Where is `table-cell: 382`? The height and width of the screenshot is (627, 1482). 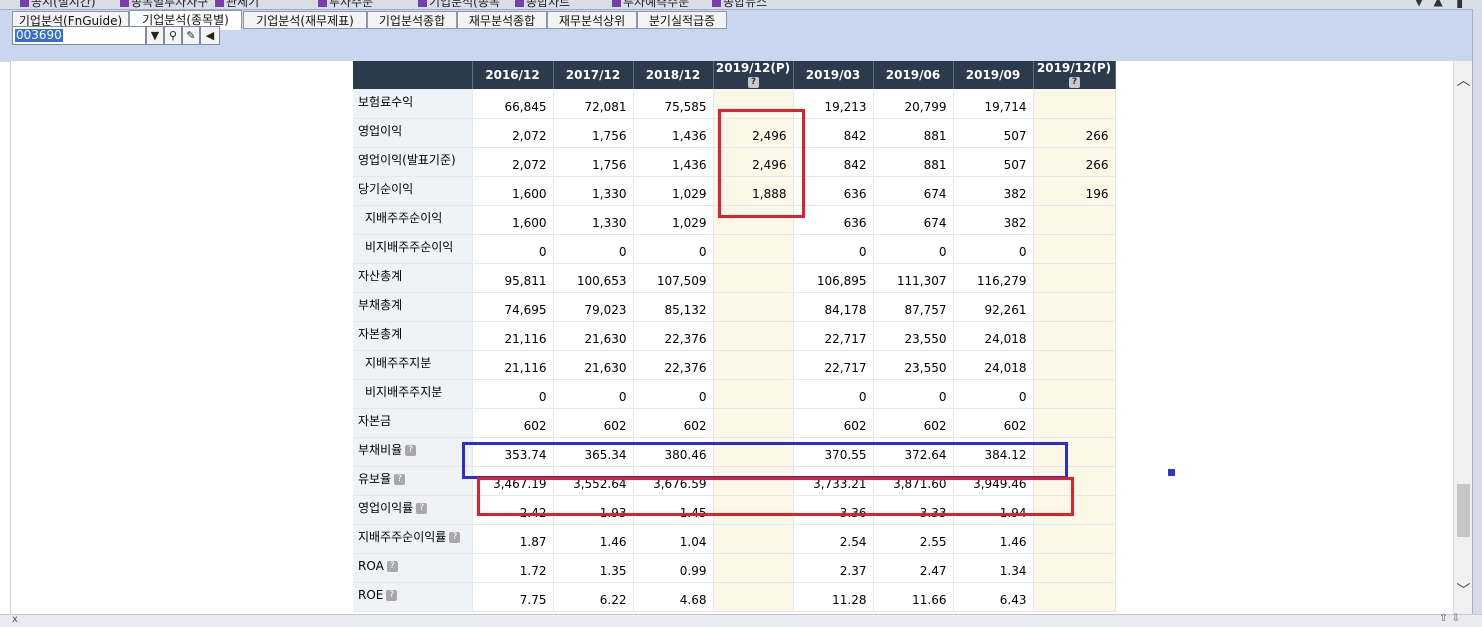 table-cell: 382 is located at coordinates (993, 220).